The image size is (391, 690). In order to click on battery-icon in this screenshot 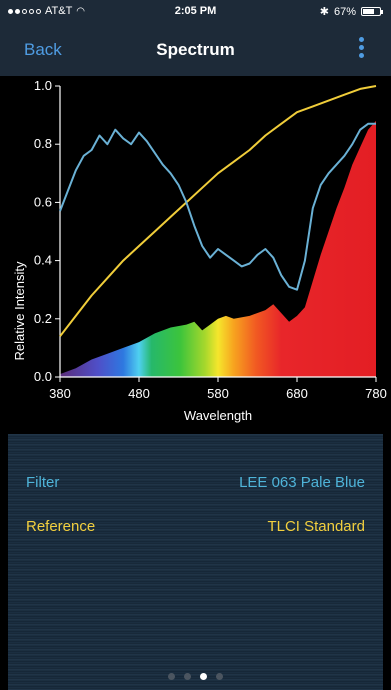, I will do `click(372, 11)`.